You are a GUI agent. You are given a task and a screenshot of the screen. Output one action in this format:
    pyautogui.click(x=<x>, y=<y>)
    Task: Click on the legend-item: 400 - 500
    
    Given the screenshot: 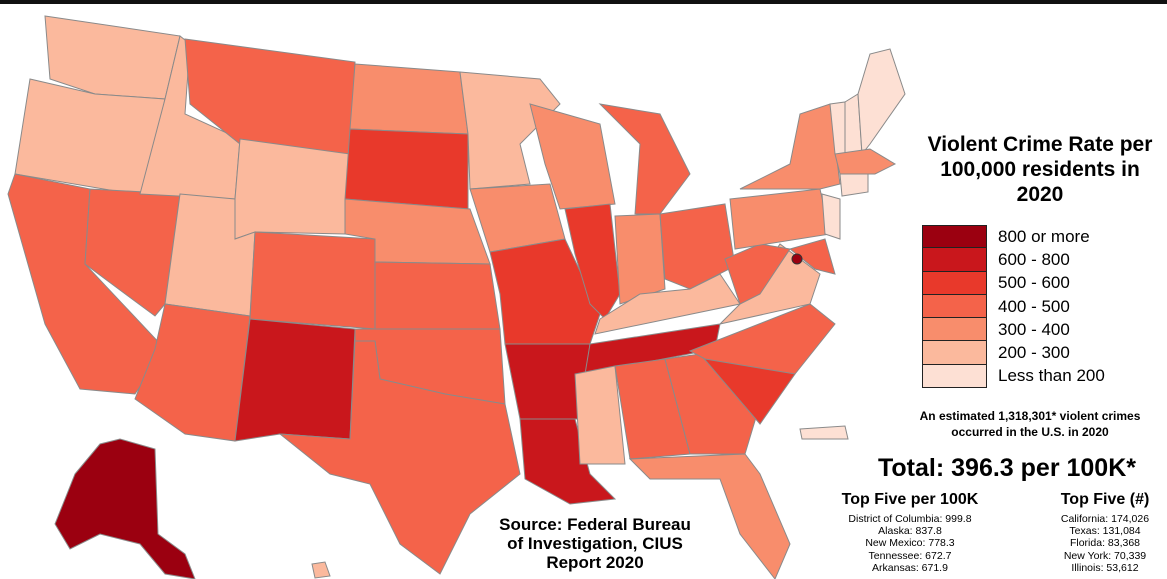 What is the action you would take?
    pyautogui.click(x=1013, y=306)
    